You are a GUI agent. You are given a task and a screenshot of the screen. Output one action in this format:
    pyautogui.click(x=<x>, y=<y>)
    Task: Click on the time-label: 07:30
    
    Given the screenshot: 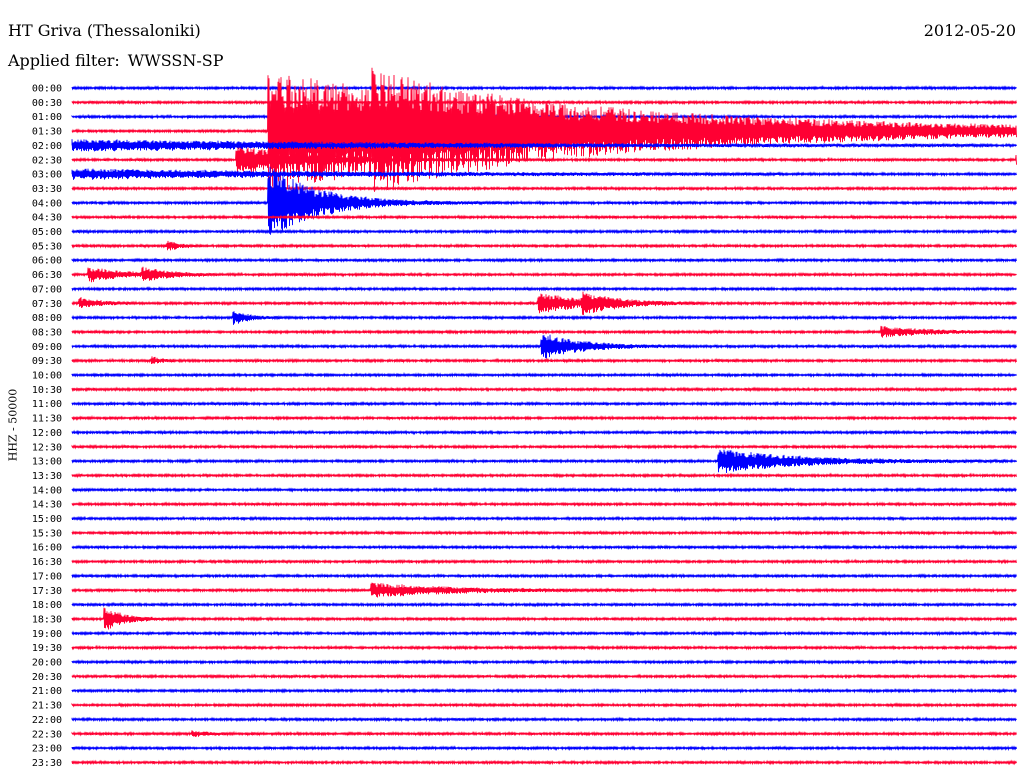 What is the action you would take?
    pyautogui.click(x=47, y=304)
    